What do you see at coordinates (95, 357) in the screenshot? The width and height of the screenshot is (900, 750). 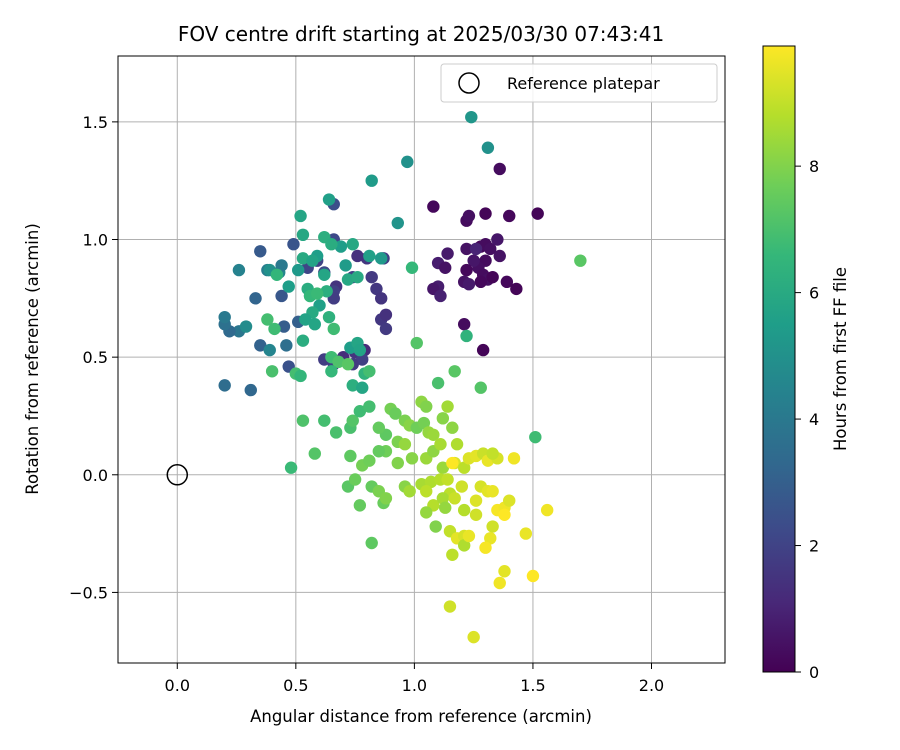 I see `y-tick-label: 0.5` at bounding box center [95, 357].